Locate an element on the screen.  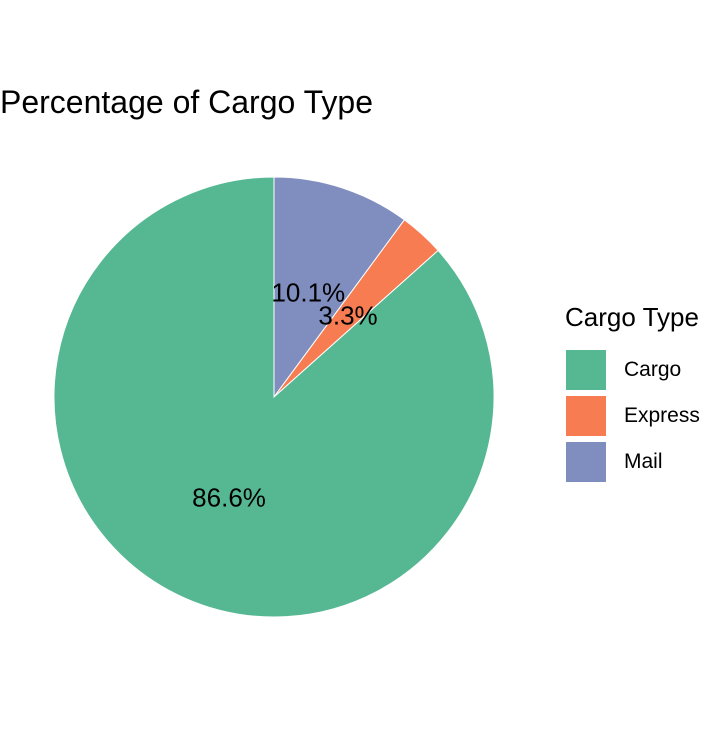
legend-item-express: Express is located at coordinates (632, 416).